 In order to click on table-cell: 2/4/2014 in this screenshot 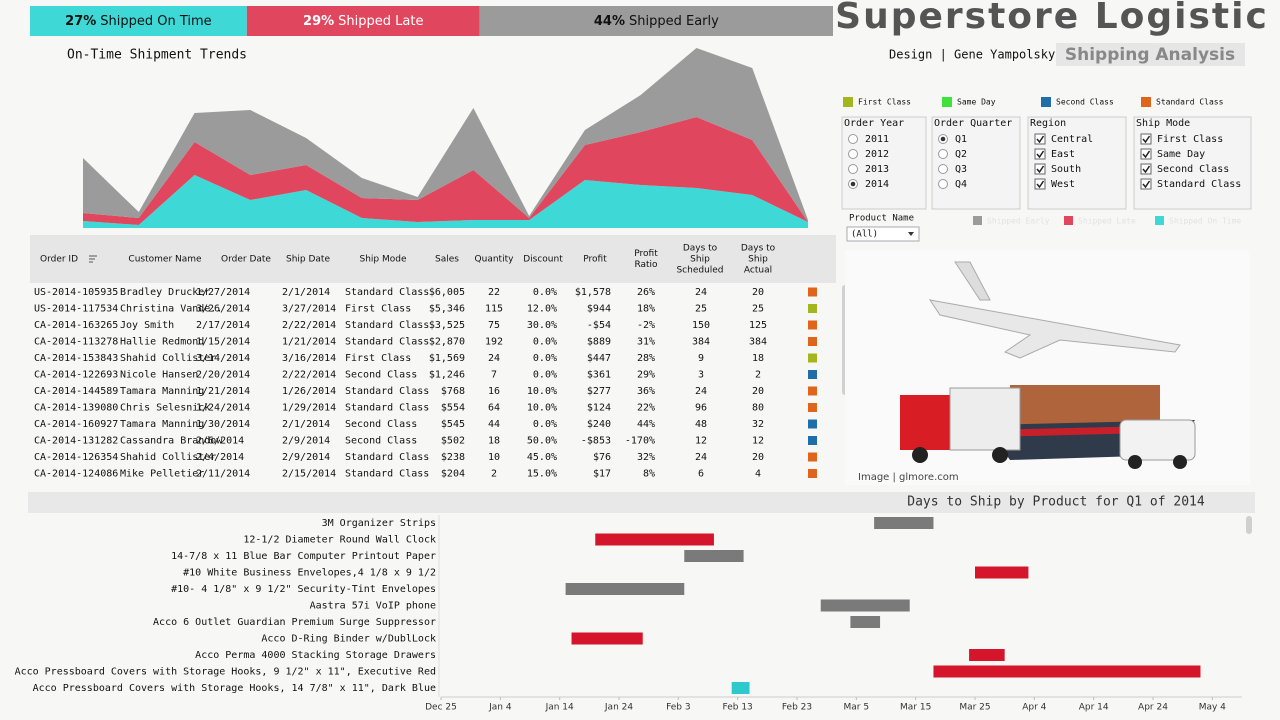, I will do `click(220, 457)`.